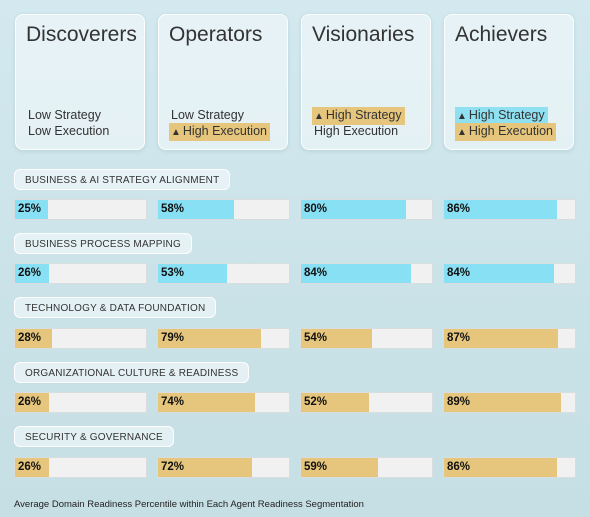 The width and height of the screenshot is (590, 517). Describe the element at coordinates (459, 338) in the screenshot. I see `bar-value-label: 87%` at that location.